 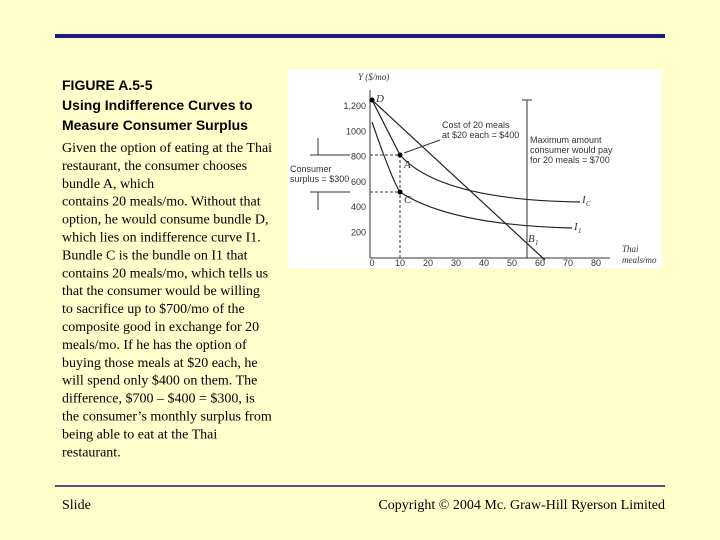 What do you see at coordinates (527, 179) in the screenshot?
I see `max-bracket` at bounding box center [527, 179].